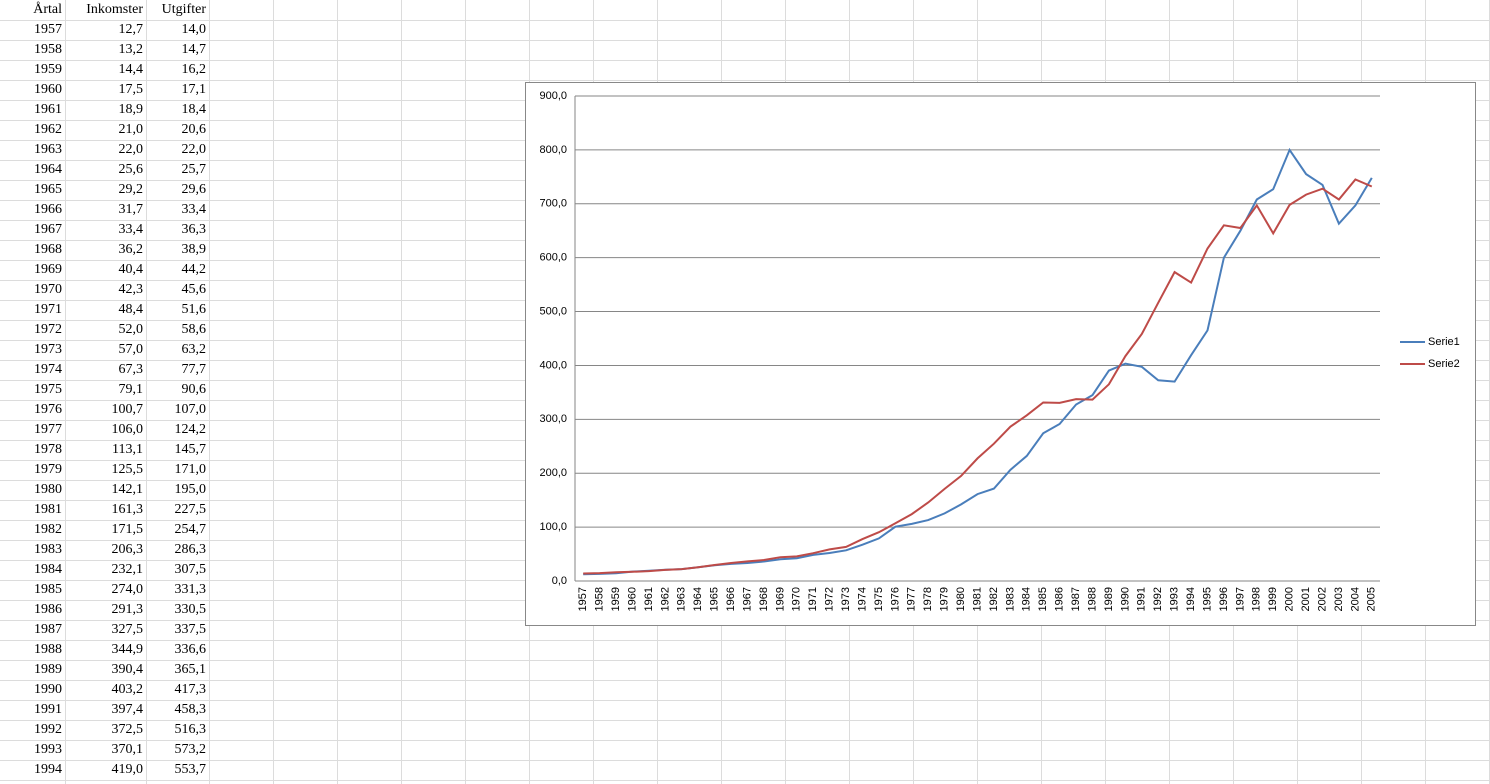 Image resolution: width=1490 pixels, height=784 pixels. I want to click on cell: 12,7, so click(131, 29).